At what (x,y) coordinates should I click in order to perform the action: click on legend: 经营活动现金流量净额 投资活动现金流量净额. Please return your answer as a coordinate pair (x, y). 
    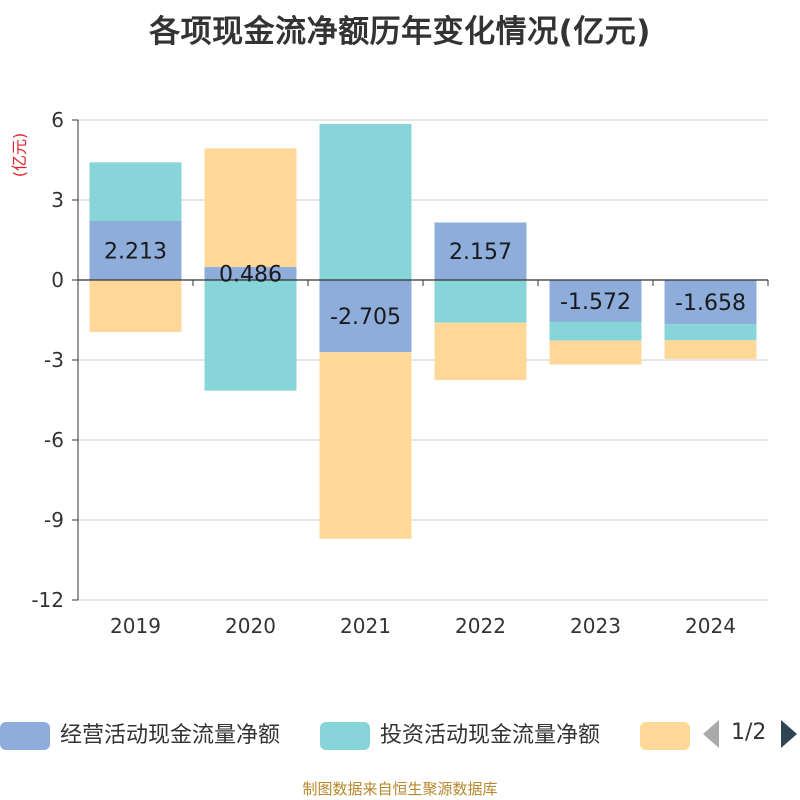
    Looking at the image, I should click on (400, 736).